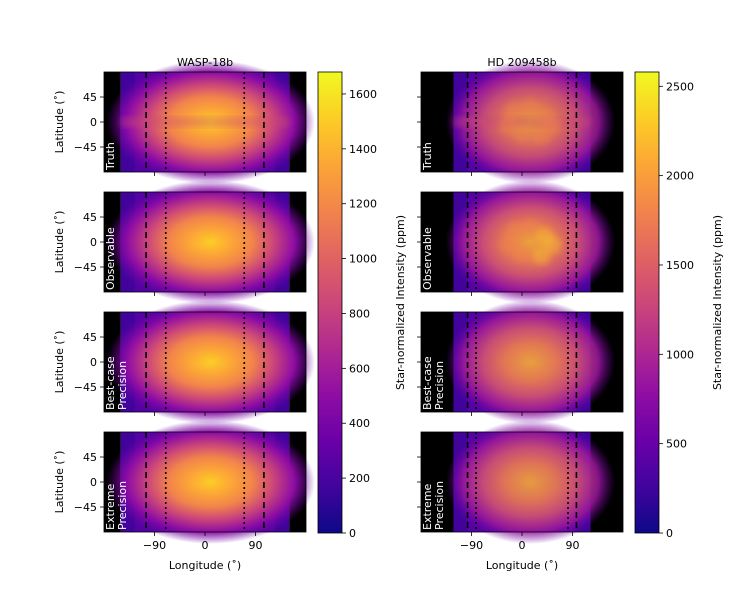  I want to click on map-panel: Truth, so click(520, 122).